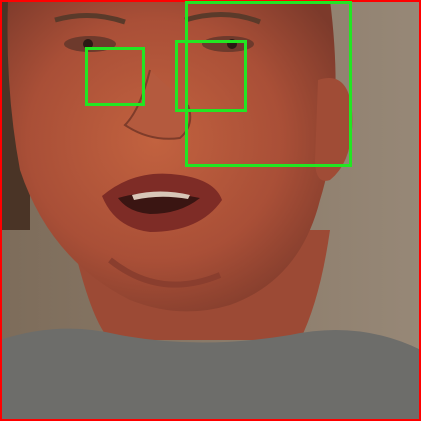 The width and height of the screenshot is (421, 421). Describe the element at coordinates (165, 272) in the screenshot. I see `chin-shadow` at that location.